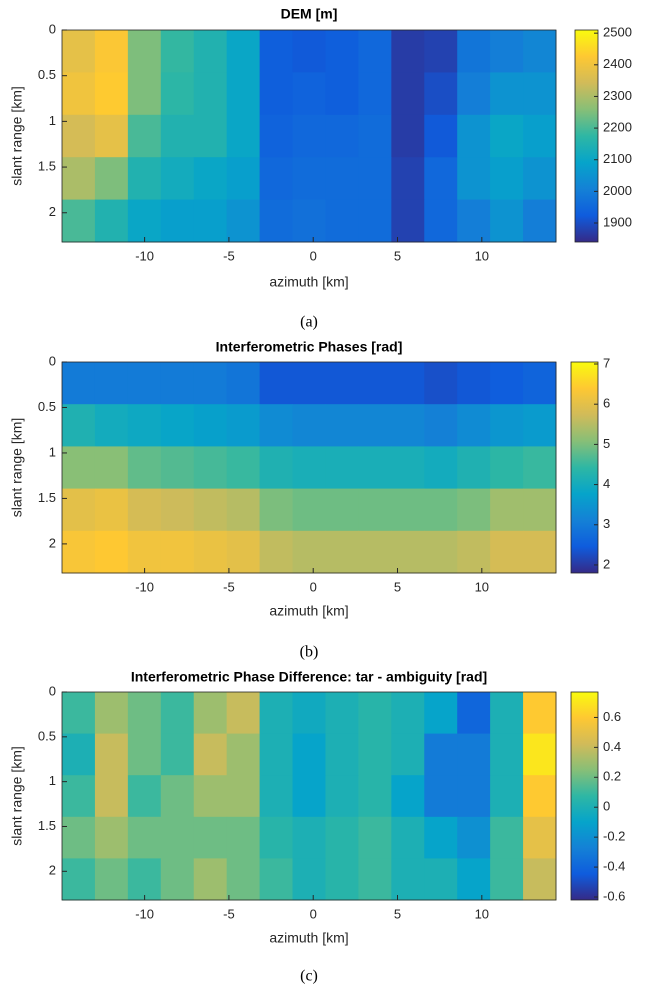  What do you see at coordinates (612, 746) in the screenshot?
I see `colorbar-tick-label: 0.4` at bounding box center [612, 746].